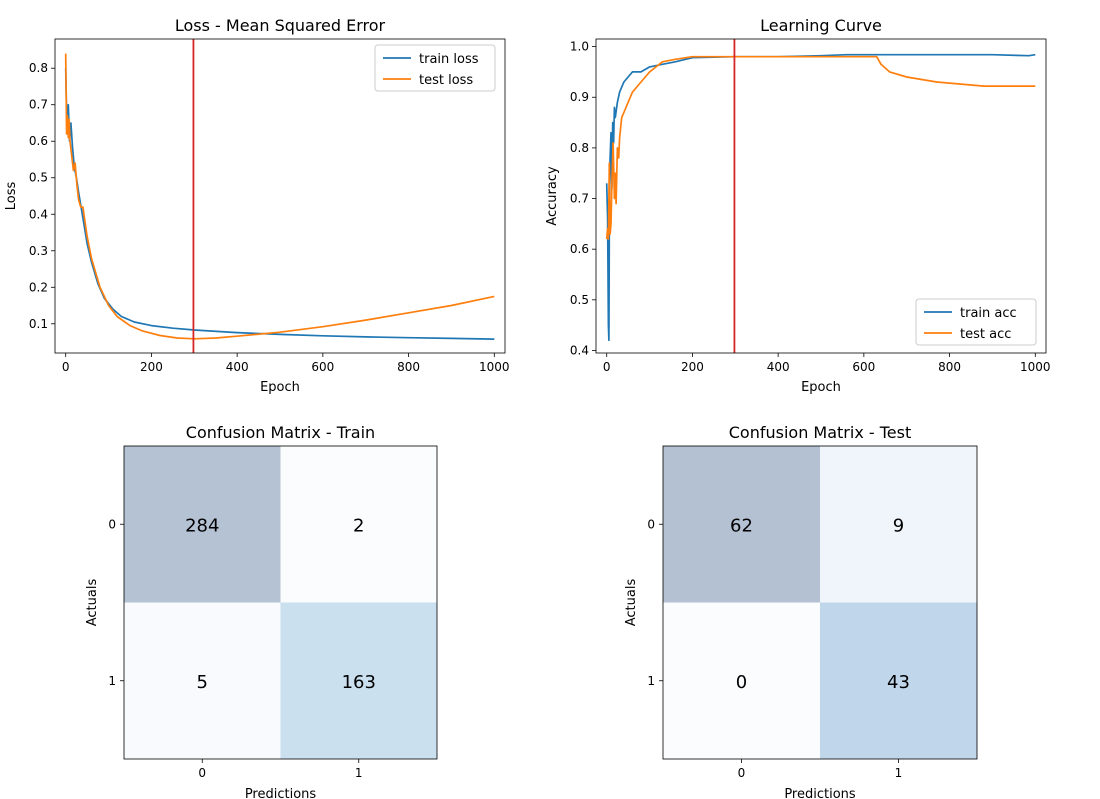  Describe the element at coordinates (280, 25) in the screenshot. I see `chart-title: Loss - Mean Squared Error` at that location.